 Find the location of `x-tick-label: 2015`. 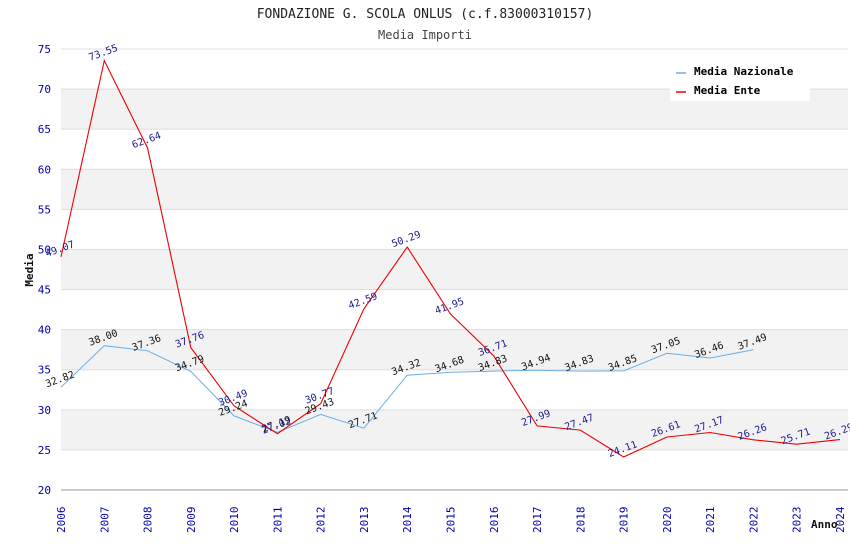

x-tick-label: 2015 is located at coordinates (451, 520).